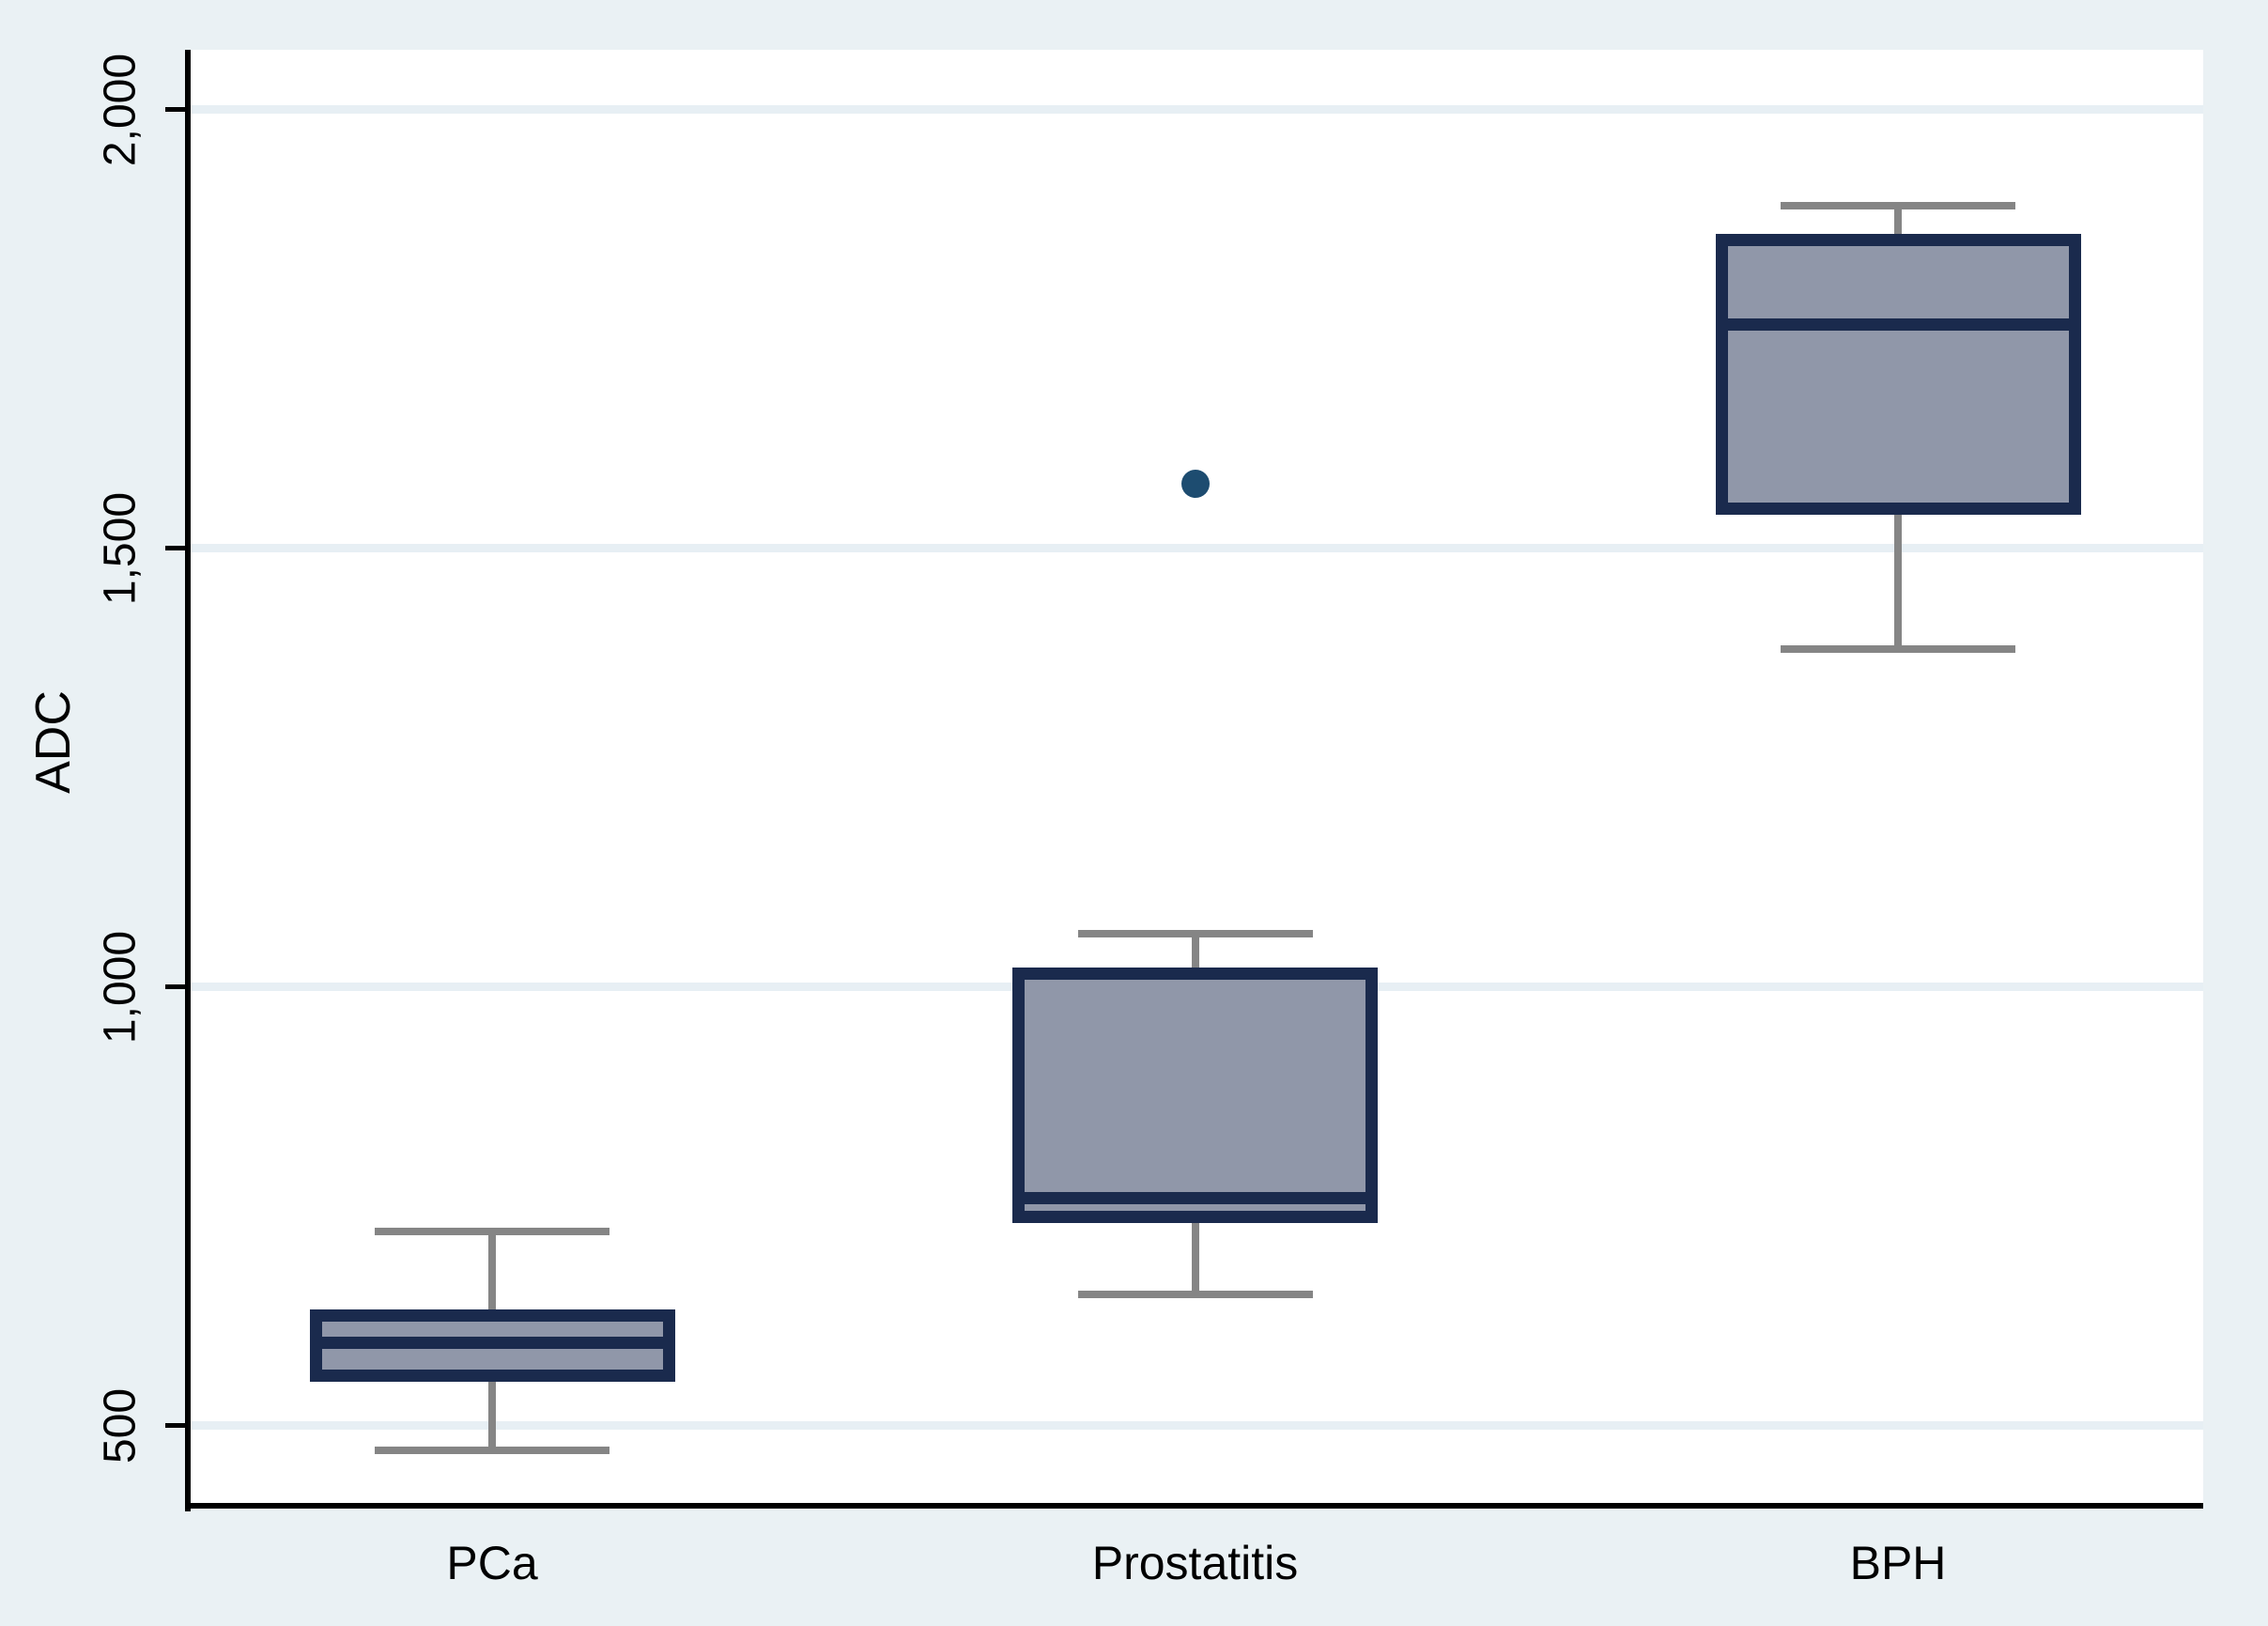  I want to click on whisker-cap-high-bph, so click(1898, 206).